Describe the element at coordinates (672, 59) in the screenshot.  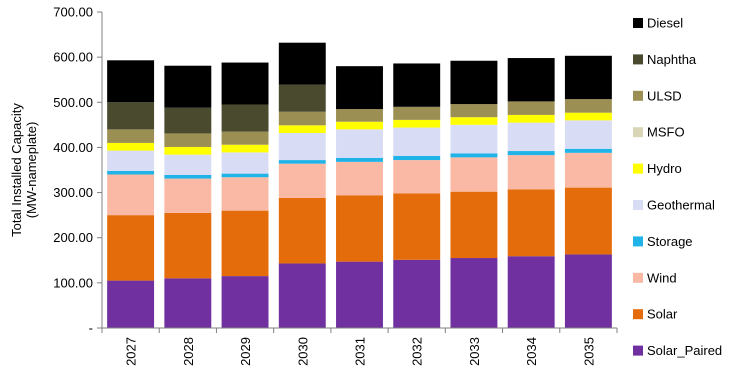
I see `legend-label: Naphtha` at that location.